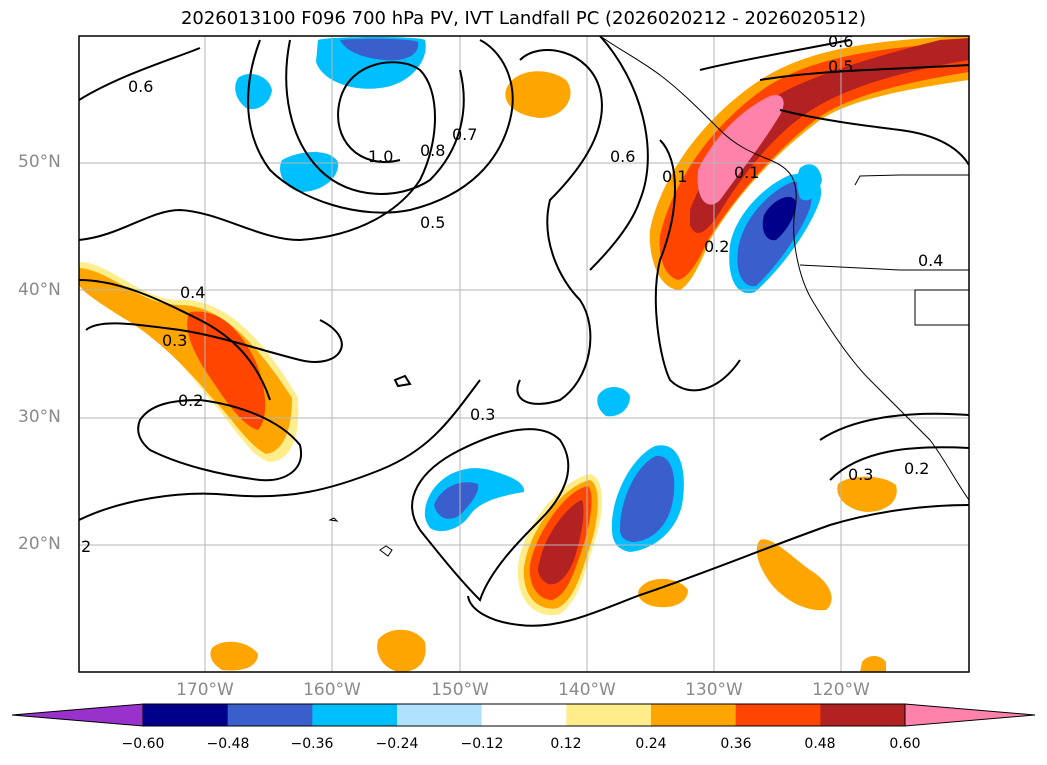 The image size is (1047, 765). What do you see at coordinates (651, 744) in the screenshot?
I see `colorbar-tick: 0.24` at bounding box center [651, 744].